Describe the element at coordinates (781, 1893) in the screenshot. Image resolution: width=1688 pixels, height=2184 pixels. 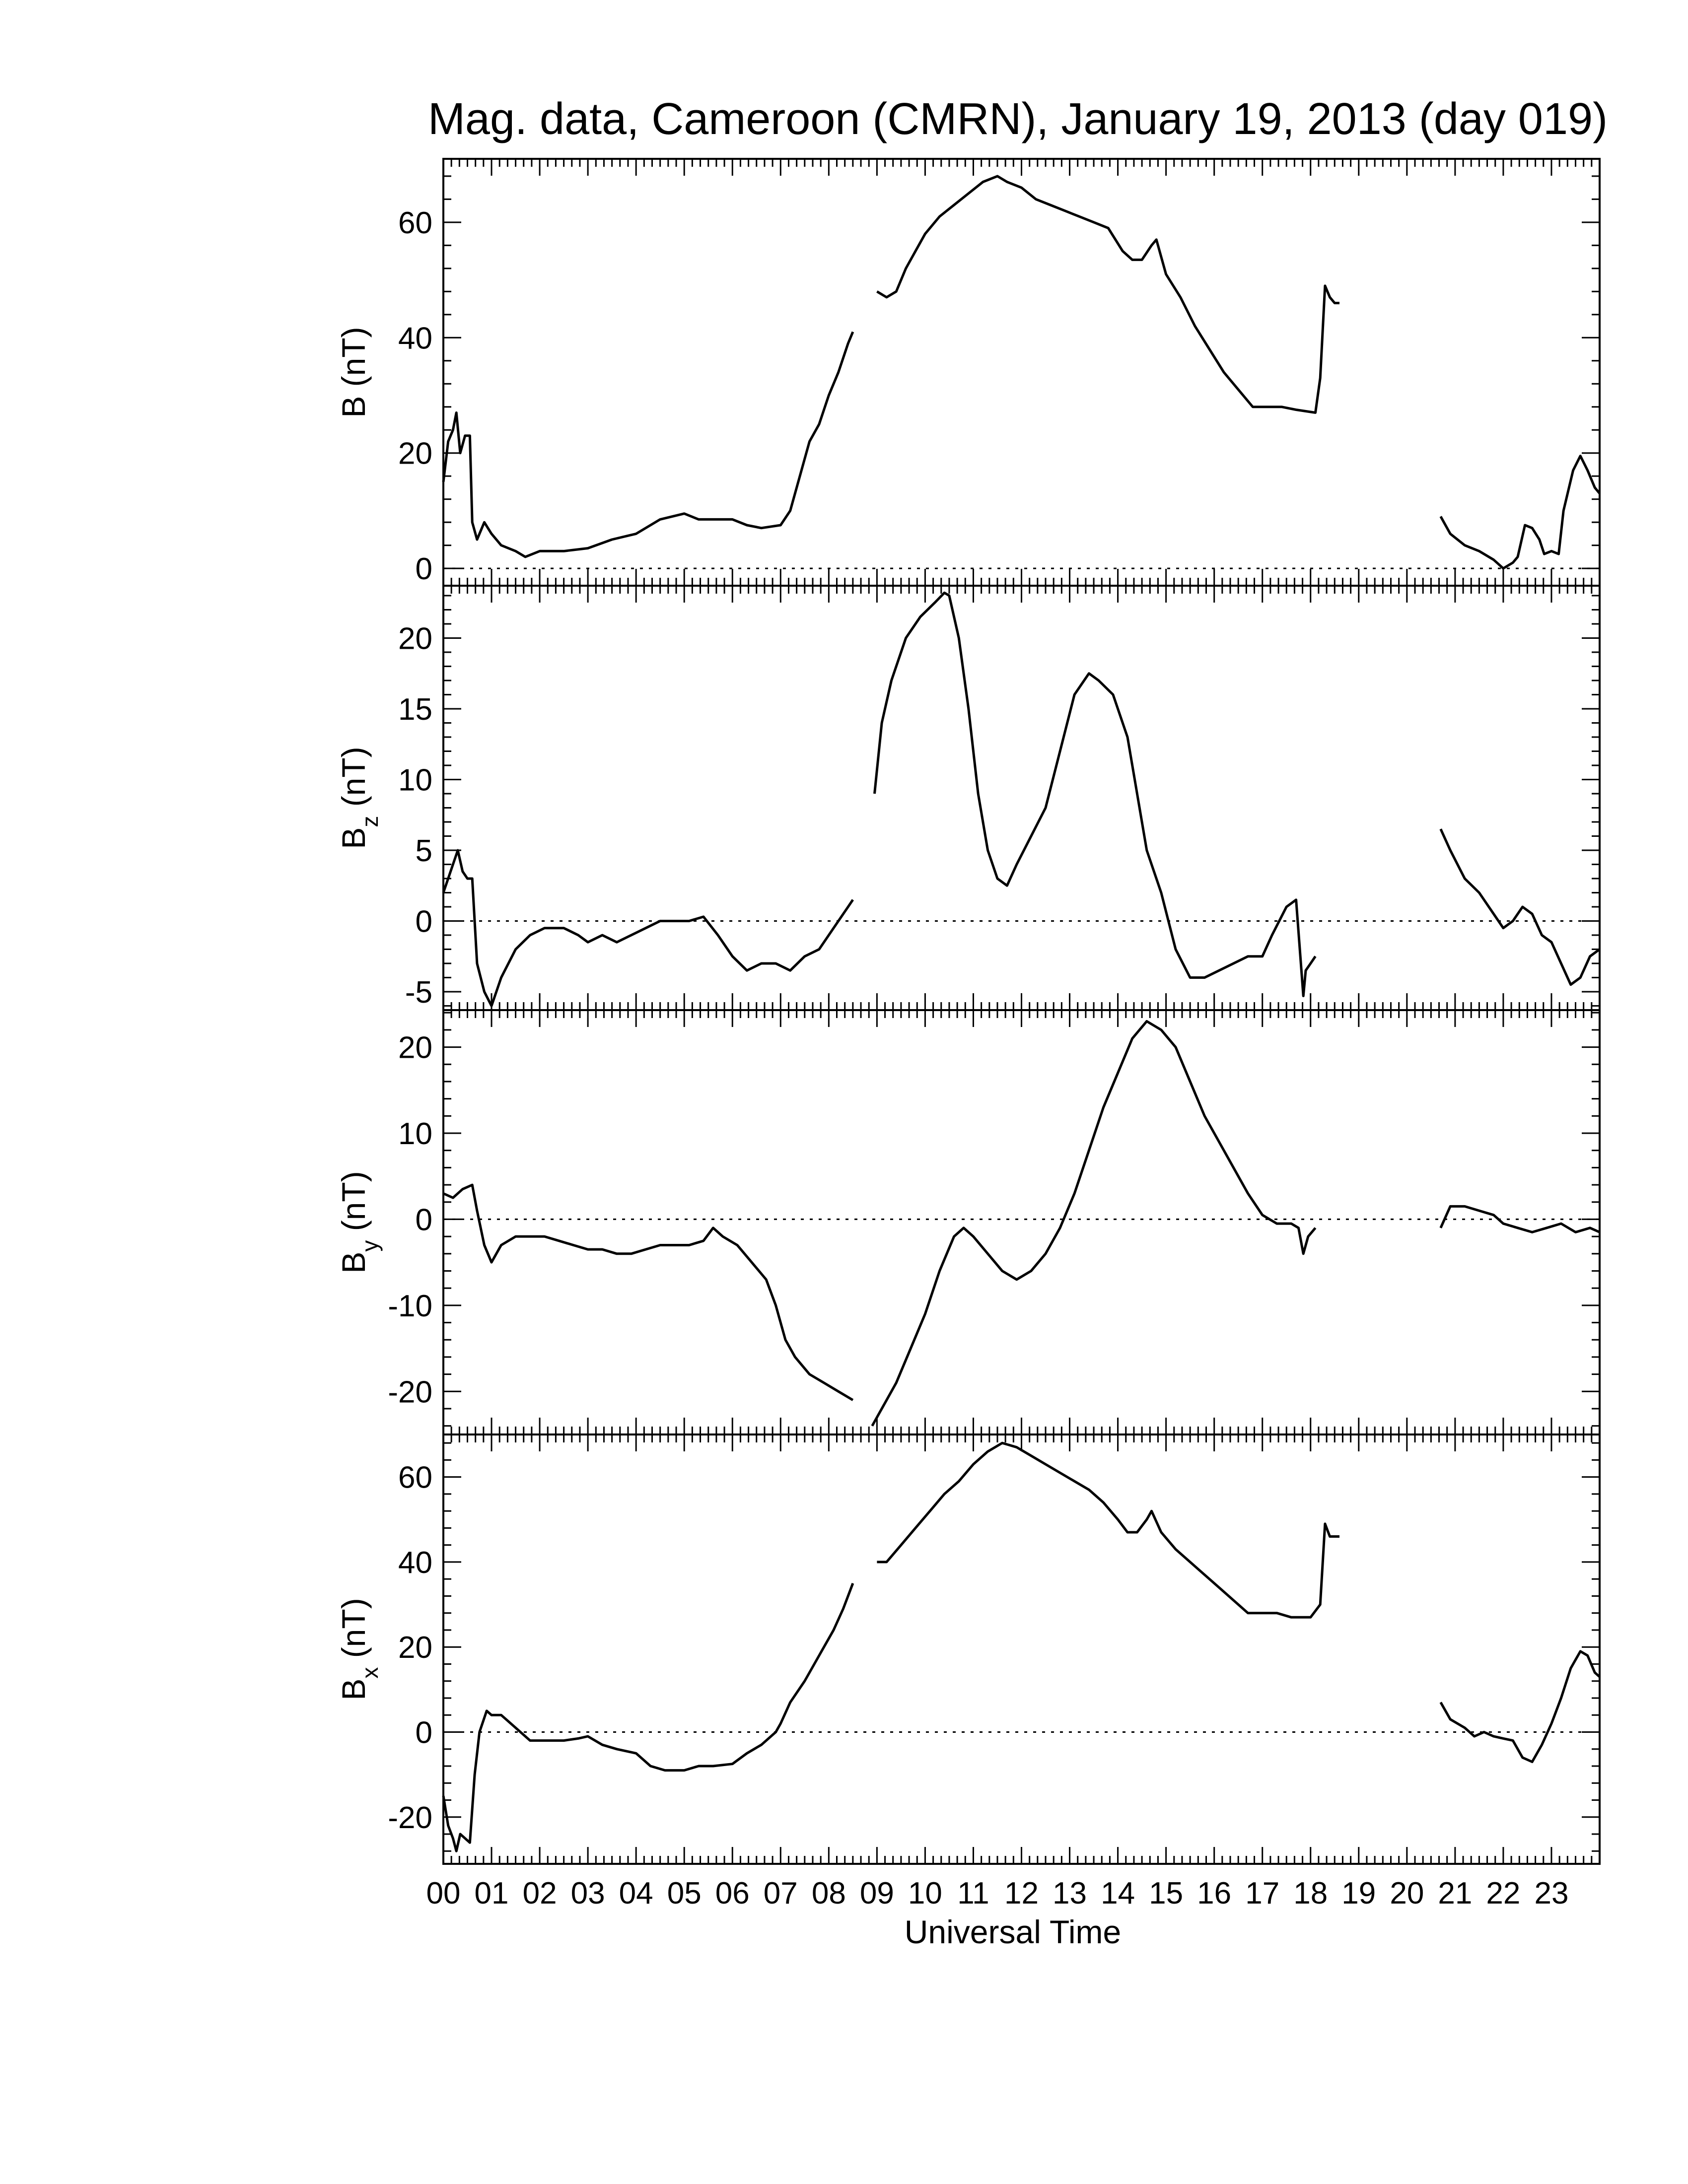
I see `x-tick-label: 07` at that location.